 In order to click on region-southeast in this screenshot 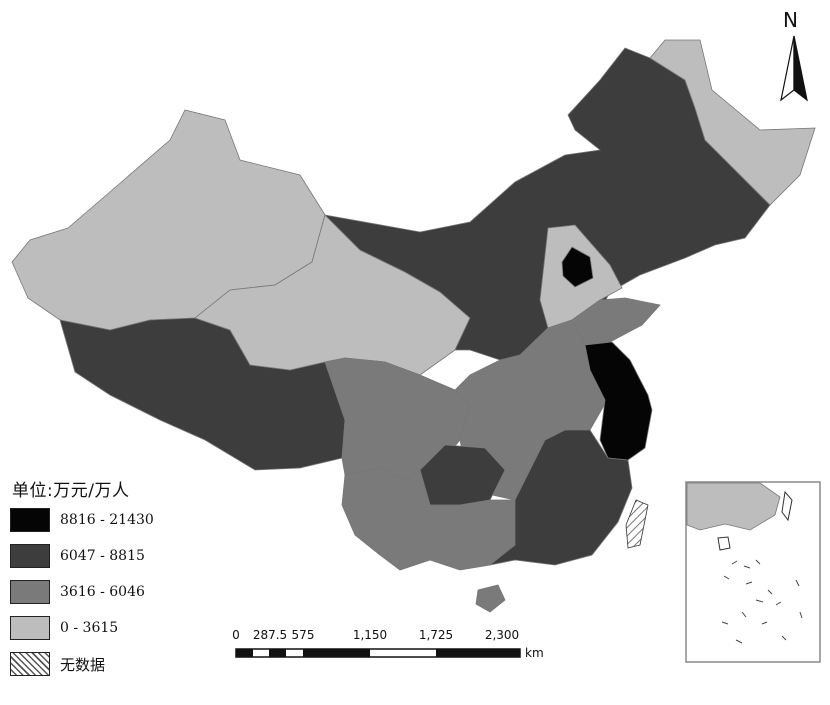, I will do `click(561, 497)`.